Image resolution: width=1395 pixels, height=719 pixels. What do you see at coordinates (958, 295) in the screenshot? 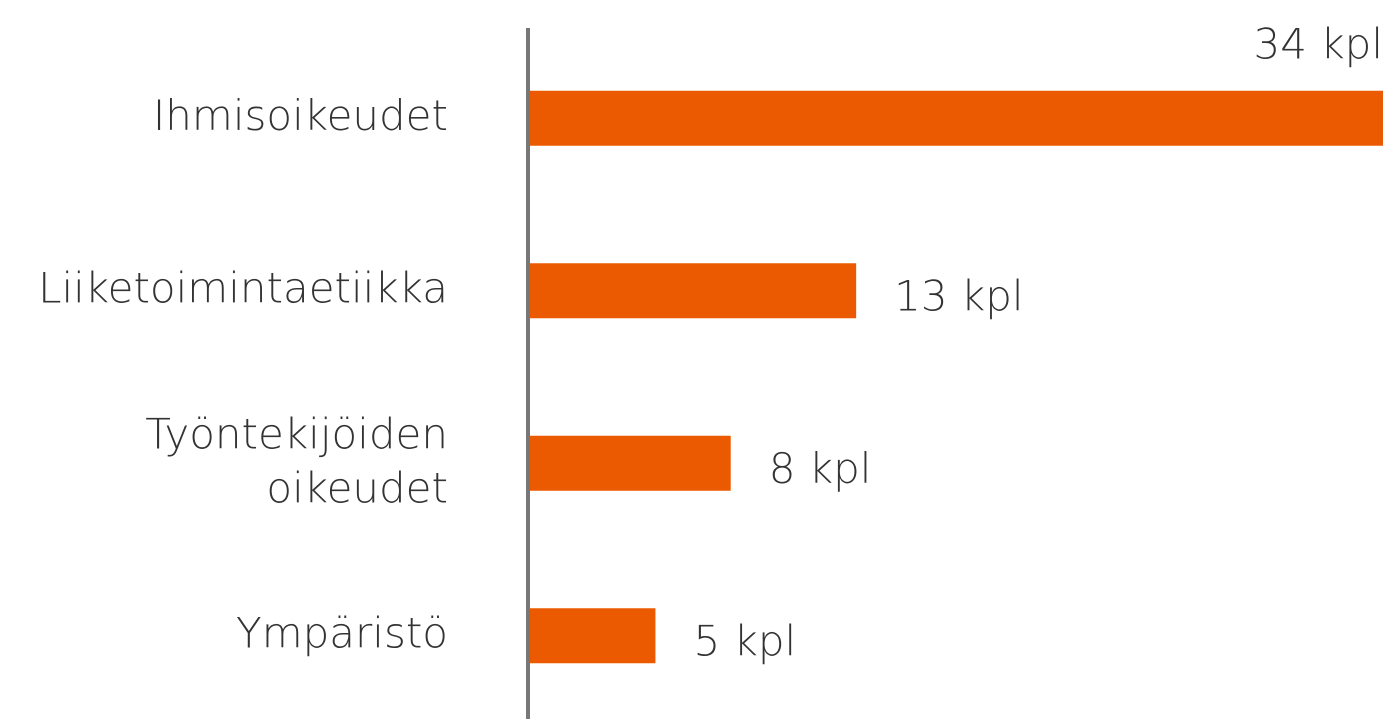
I see `value-label: 13 kpl` at bounding box center [958, 295].